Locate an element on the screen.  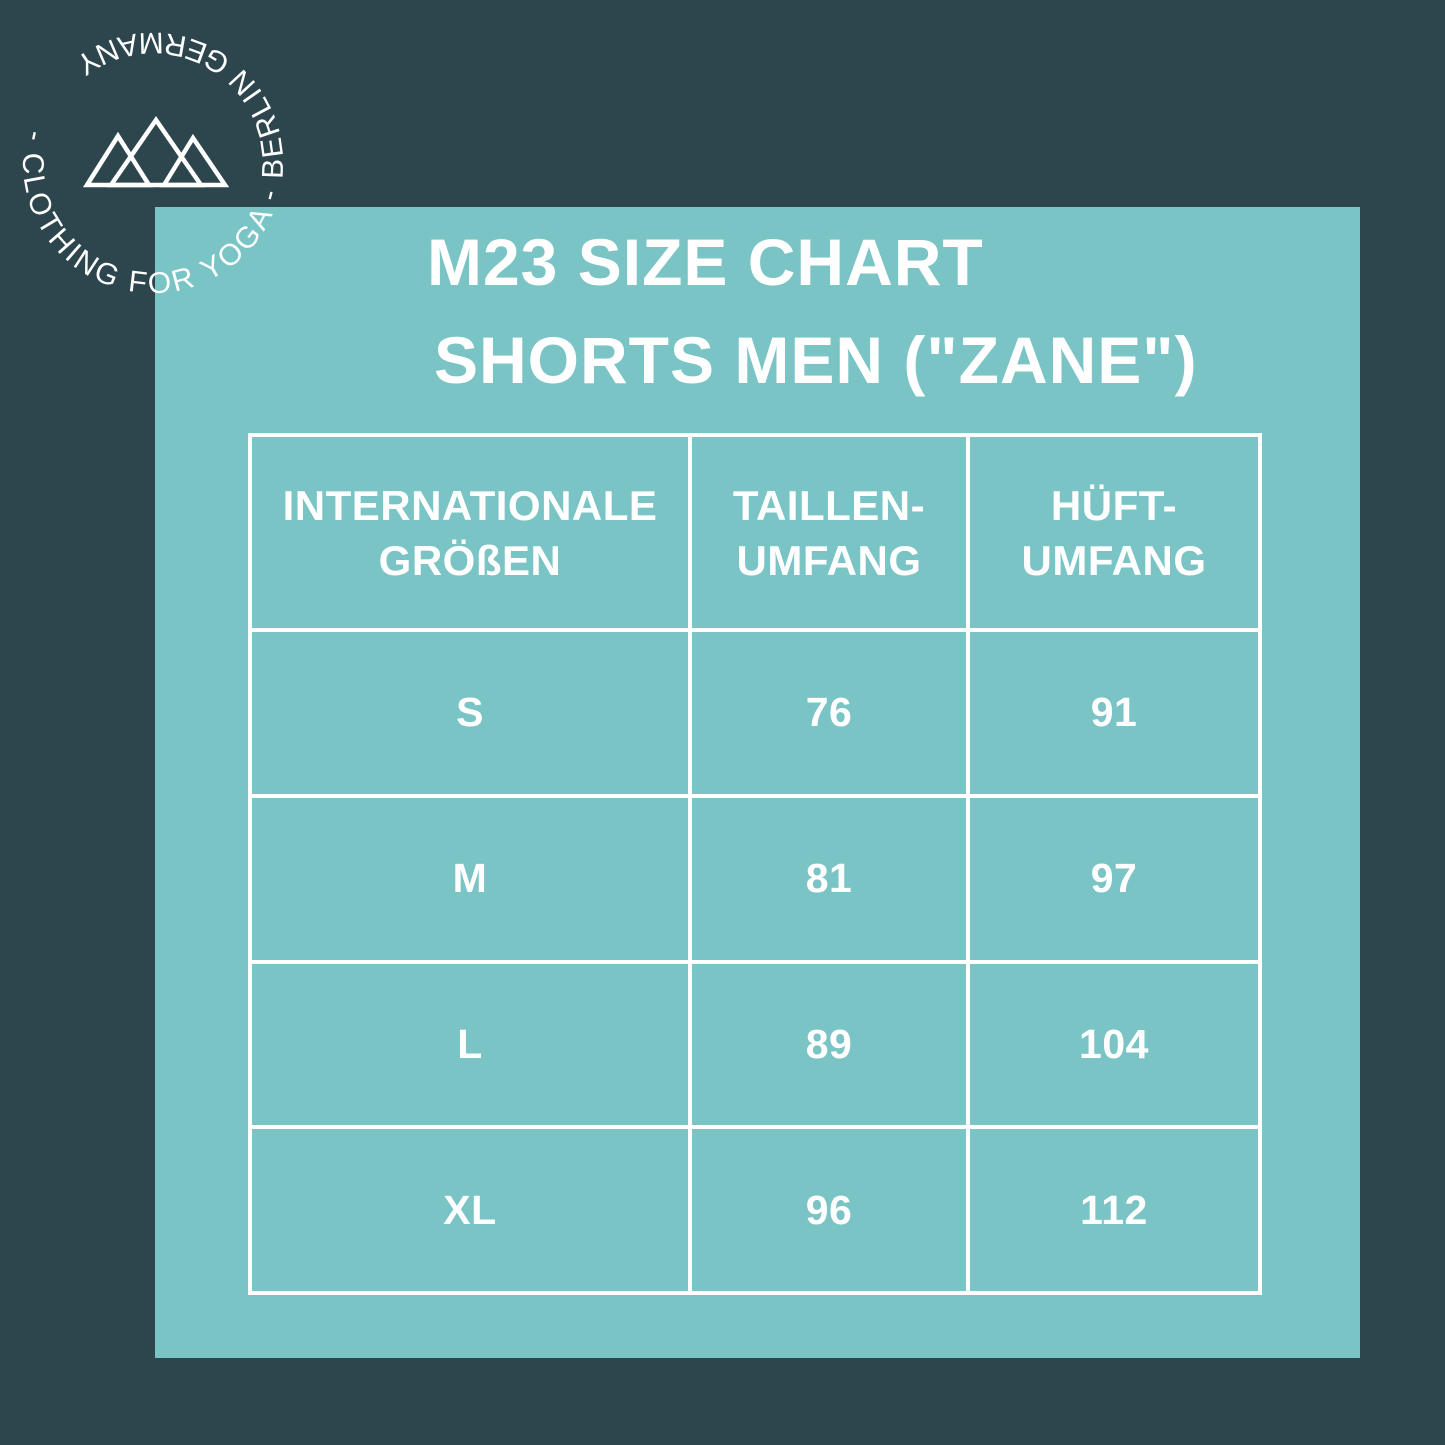
header-line: HÜFT- is located at coordinates (1114, 505).